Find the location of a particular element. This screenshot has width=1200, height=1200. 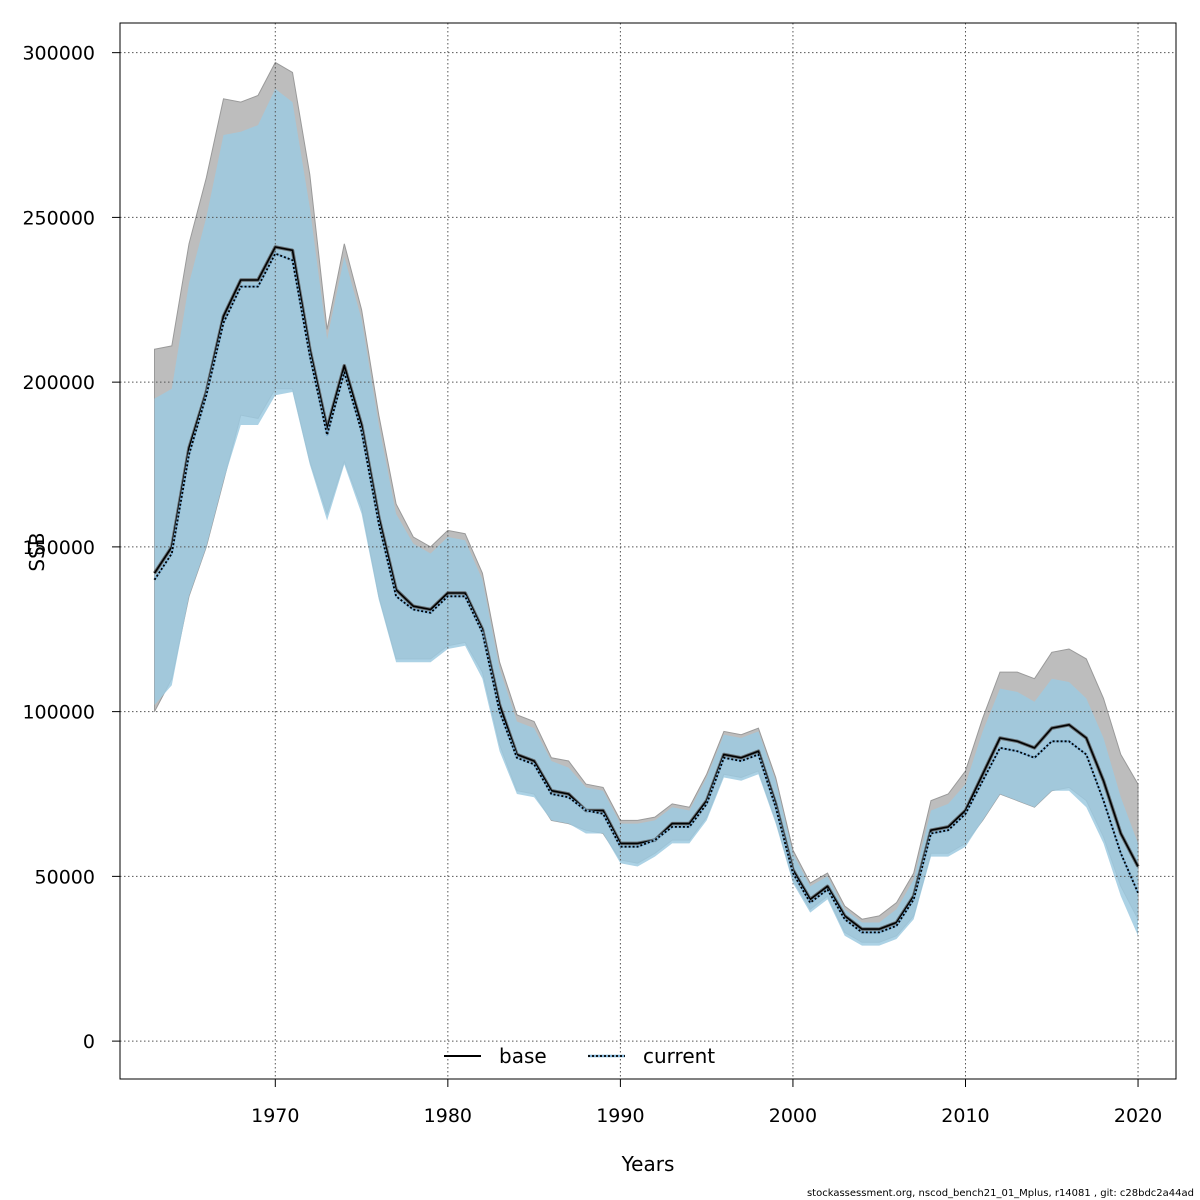

y-tick-label-0: 0 is located at coordinates (89, 1042).